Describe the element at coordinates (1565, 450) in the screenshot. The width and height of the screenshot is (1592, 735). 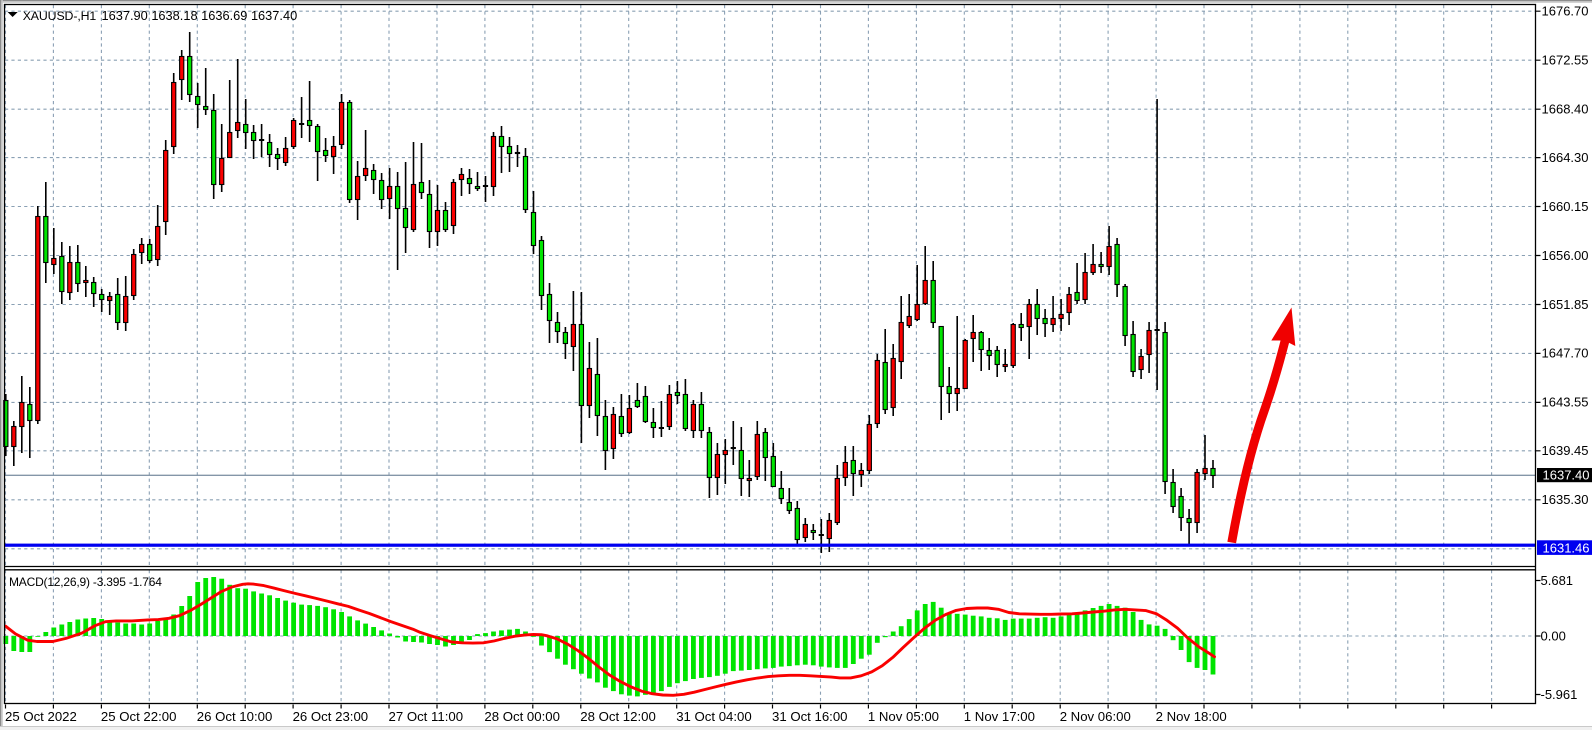
I see `svg-text: 1639.45` at that location.